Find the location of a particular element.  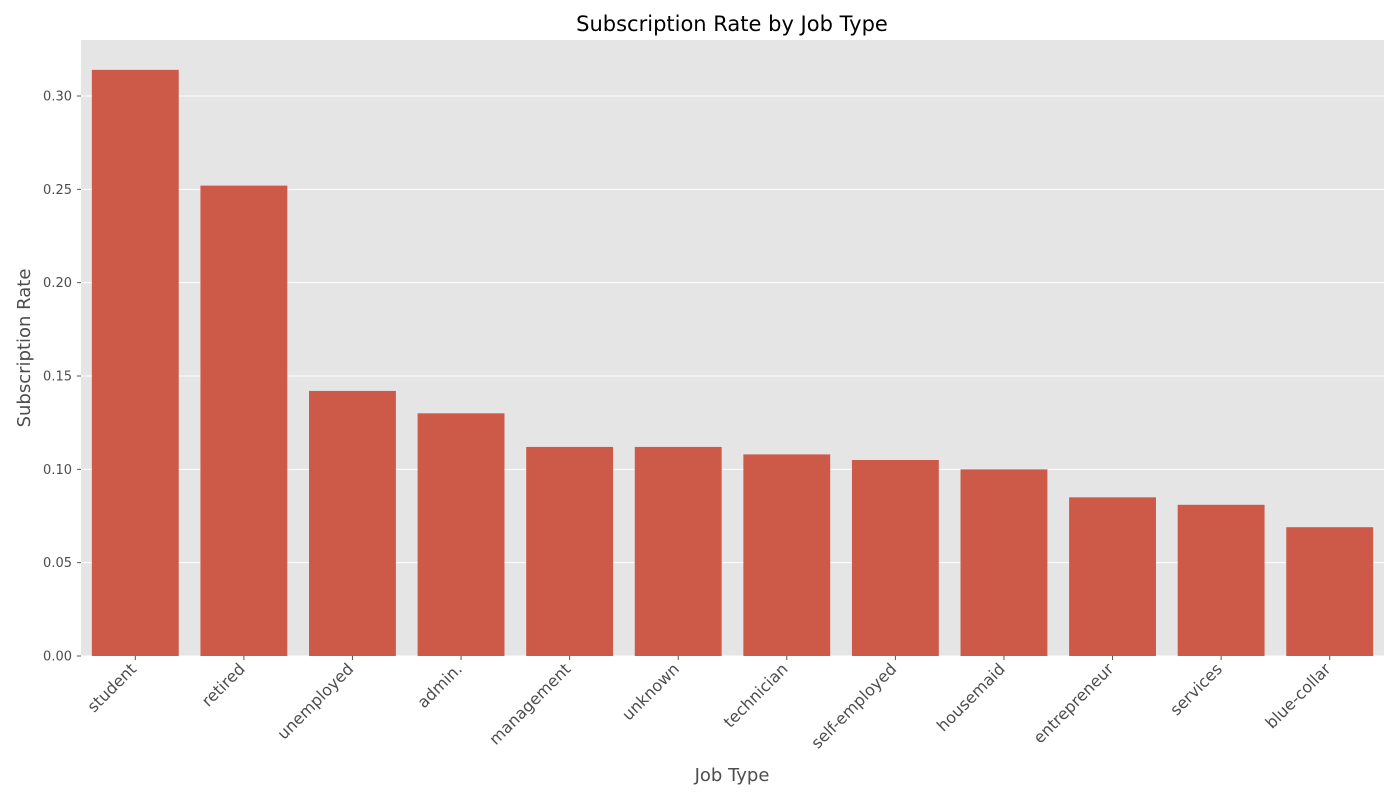

bar-admin is located at coordinates (461, 534).